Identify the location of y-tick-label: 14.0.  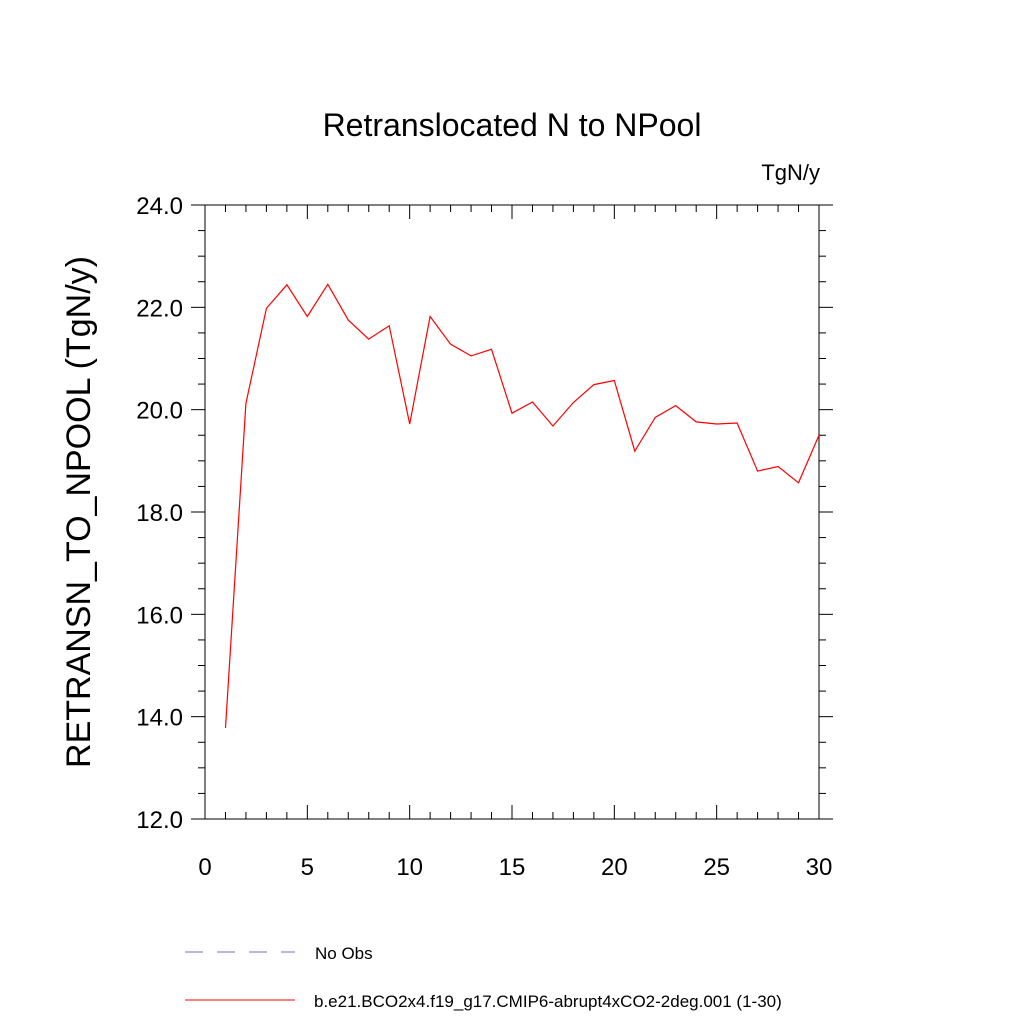
(159, 718).